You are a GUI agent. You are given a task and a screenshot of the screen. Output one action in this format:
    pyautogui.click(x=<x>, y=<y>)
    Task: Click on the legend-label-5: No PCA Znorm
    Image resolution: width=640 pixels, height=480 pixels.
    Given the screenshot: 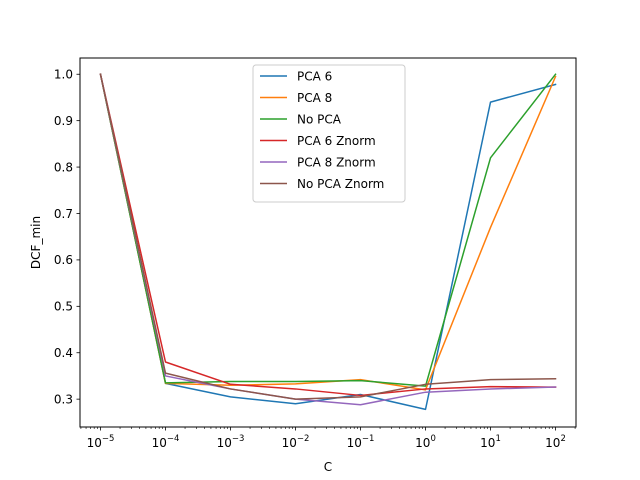 What is the action you would take?
    pyautogui.click(x=340, y=184)
    